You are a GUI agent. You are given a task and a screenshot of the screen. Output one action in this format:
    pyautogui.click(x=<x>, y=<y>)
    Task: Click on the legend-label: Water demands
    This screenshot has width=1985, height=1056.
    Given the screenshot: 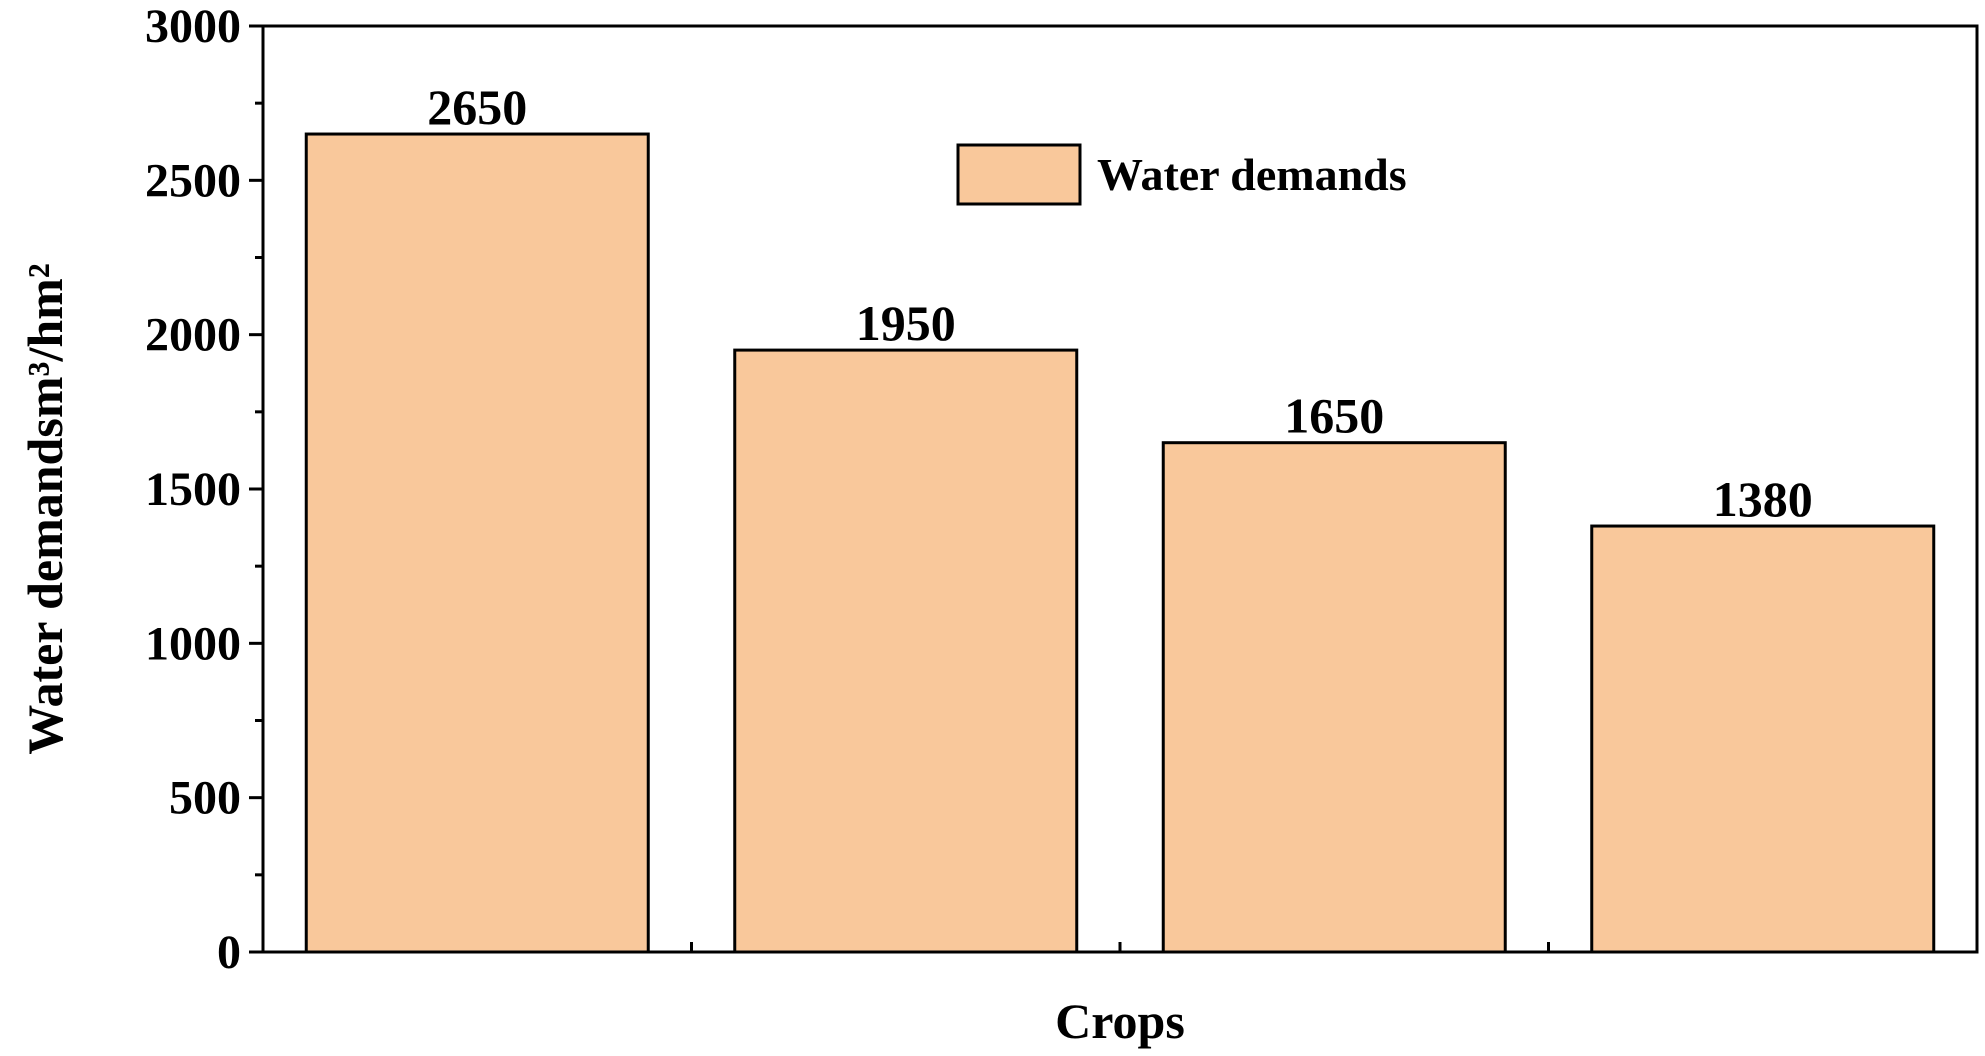 What is the action you would take?
    pyautogui.click(x=1252, y=174)
    